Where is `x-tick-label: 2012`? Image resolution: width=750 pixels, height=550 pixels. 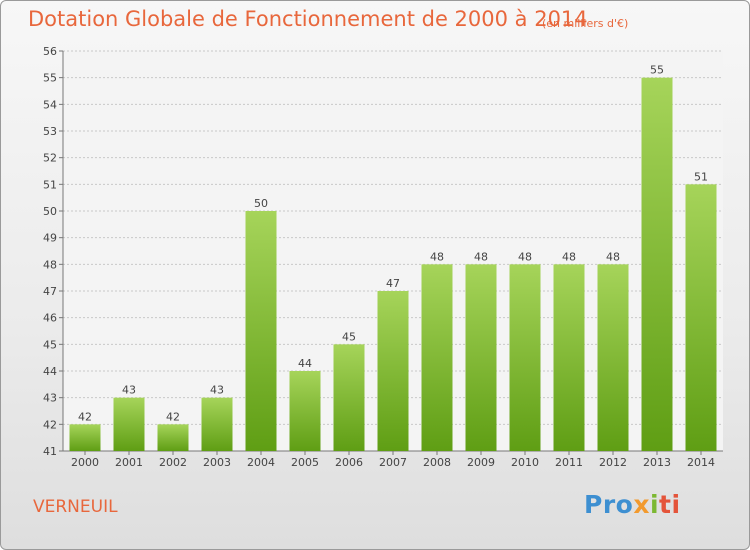 x-tick-label: 2012 is located at coordinates (613, 462).